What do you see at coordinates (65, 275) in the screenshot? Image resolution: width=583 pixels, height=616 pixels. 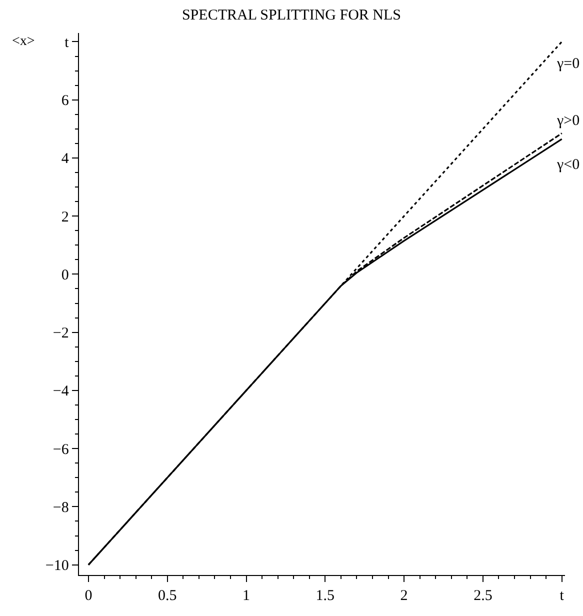 I see `y-tick-label: 0` at bounding box center [65, 275].